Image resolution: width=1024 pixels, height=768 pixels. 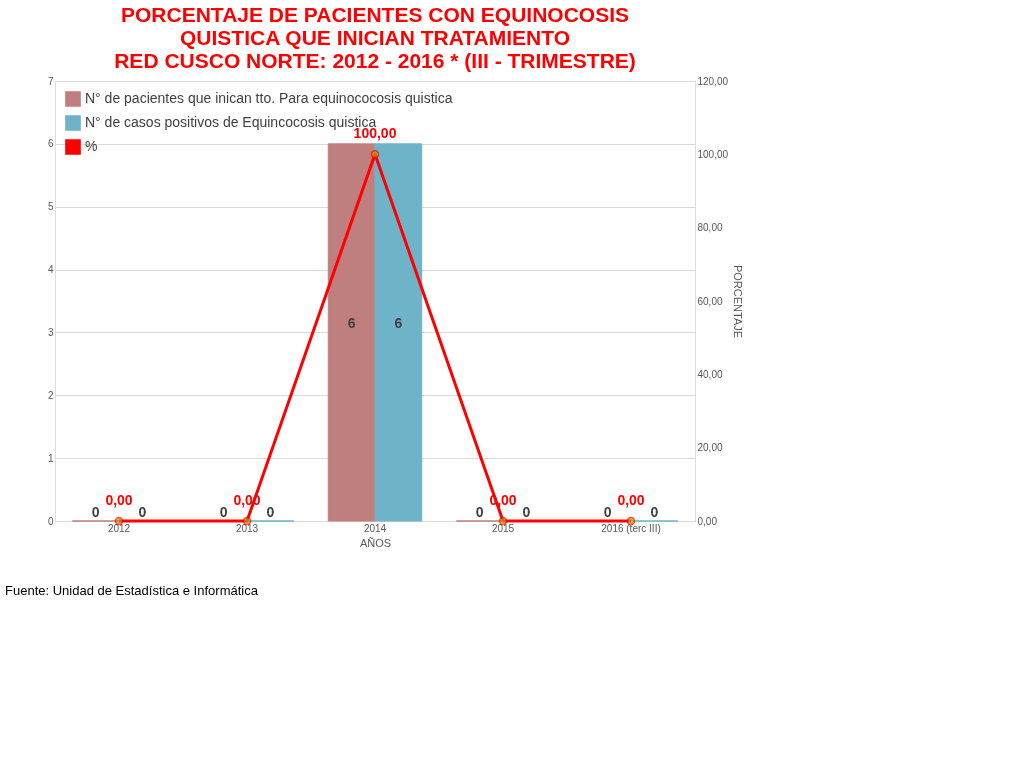 What do you see at coordinates (713, 154) in the screenshot?
I see `y2-tick-label: 100,00` at bounding box center [713, 154].